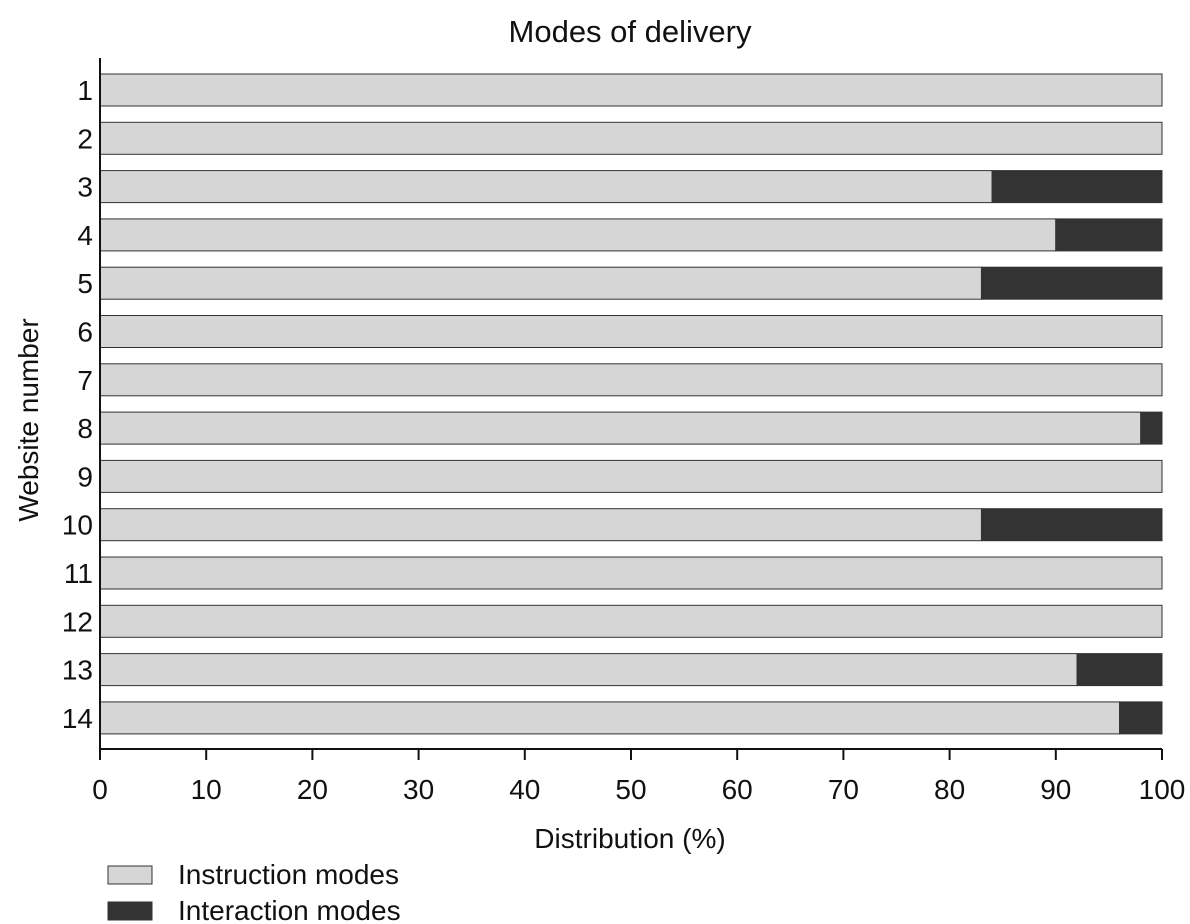  Describe the element at coordinates (254, 891) in the screenshot. I see `legend: Instruction modes Interaction modes` at that location.